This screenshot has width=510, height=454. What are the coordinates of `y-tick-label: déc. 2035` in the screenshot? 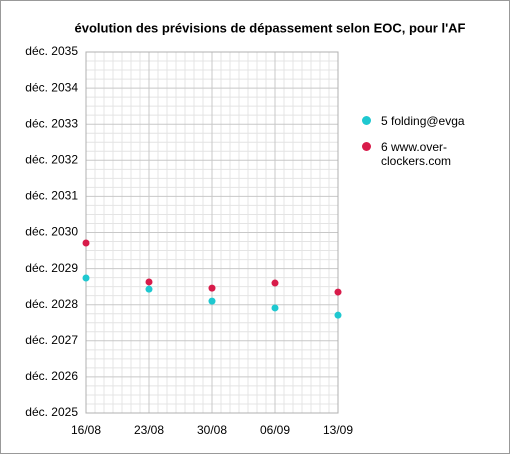 It's located at (51, 51).